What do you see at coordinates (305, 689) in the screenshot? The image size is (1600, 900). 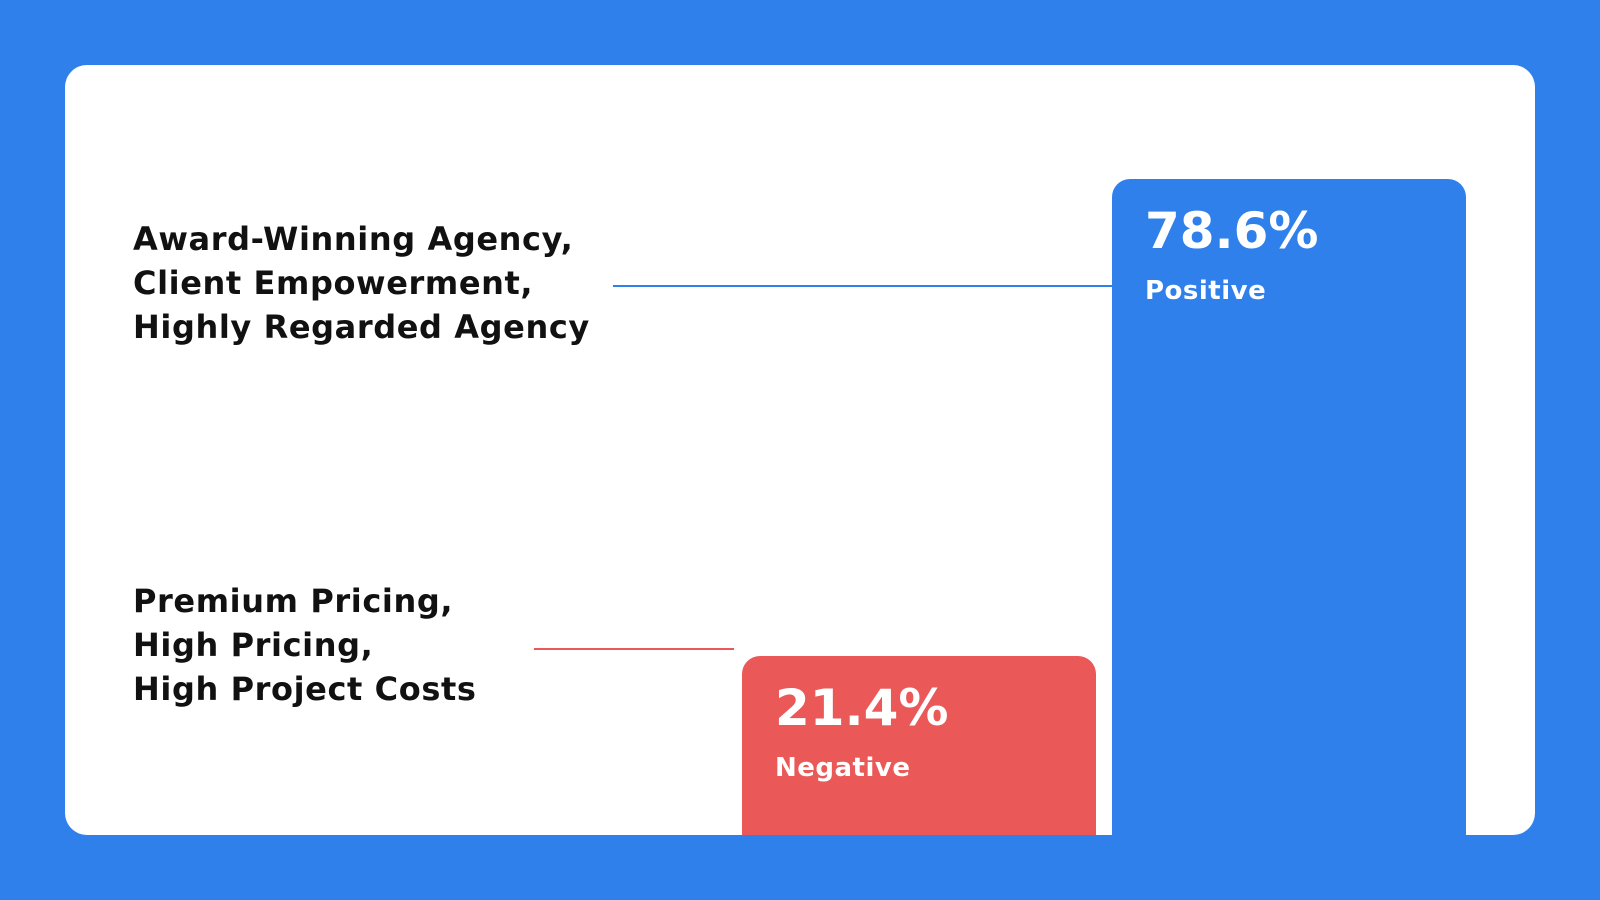 I see `negative-theme-3: High Project Costs` at bounding box center [305, 689].